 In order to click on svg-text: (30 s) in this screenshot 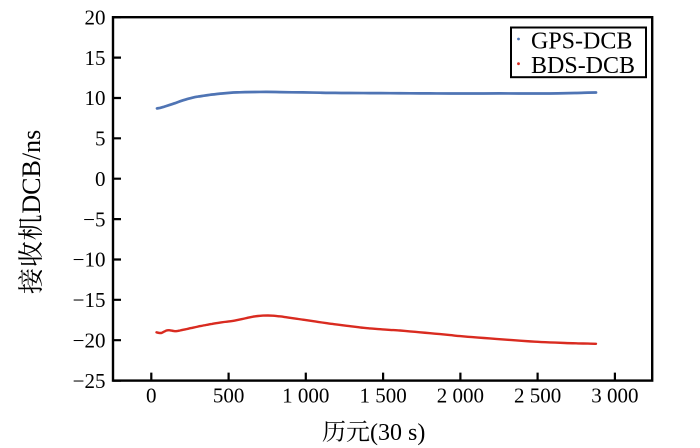, I will do `click(397, 433)`.